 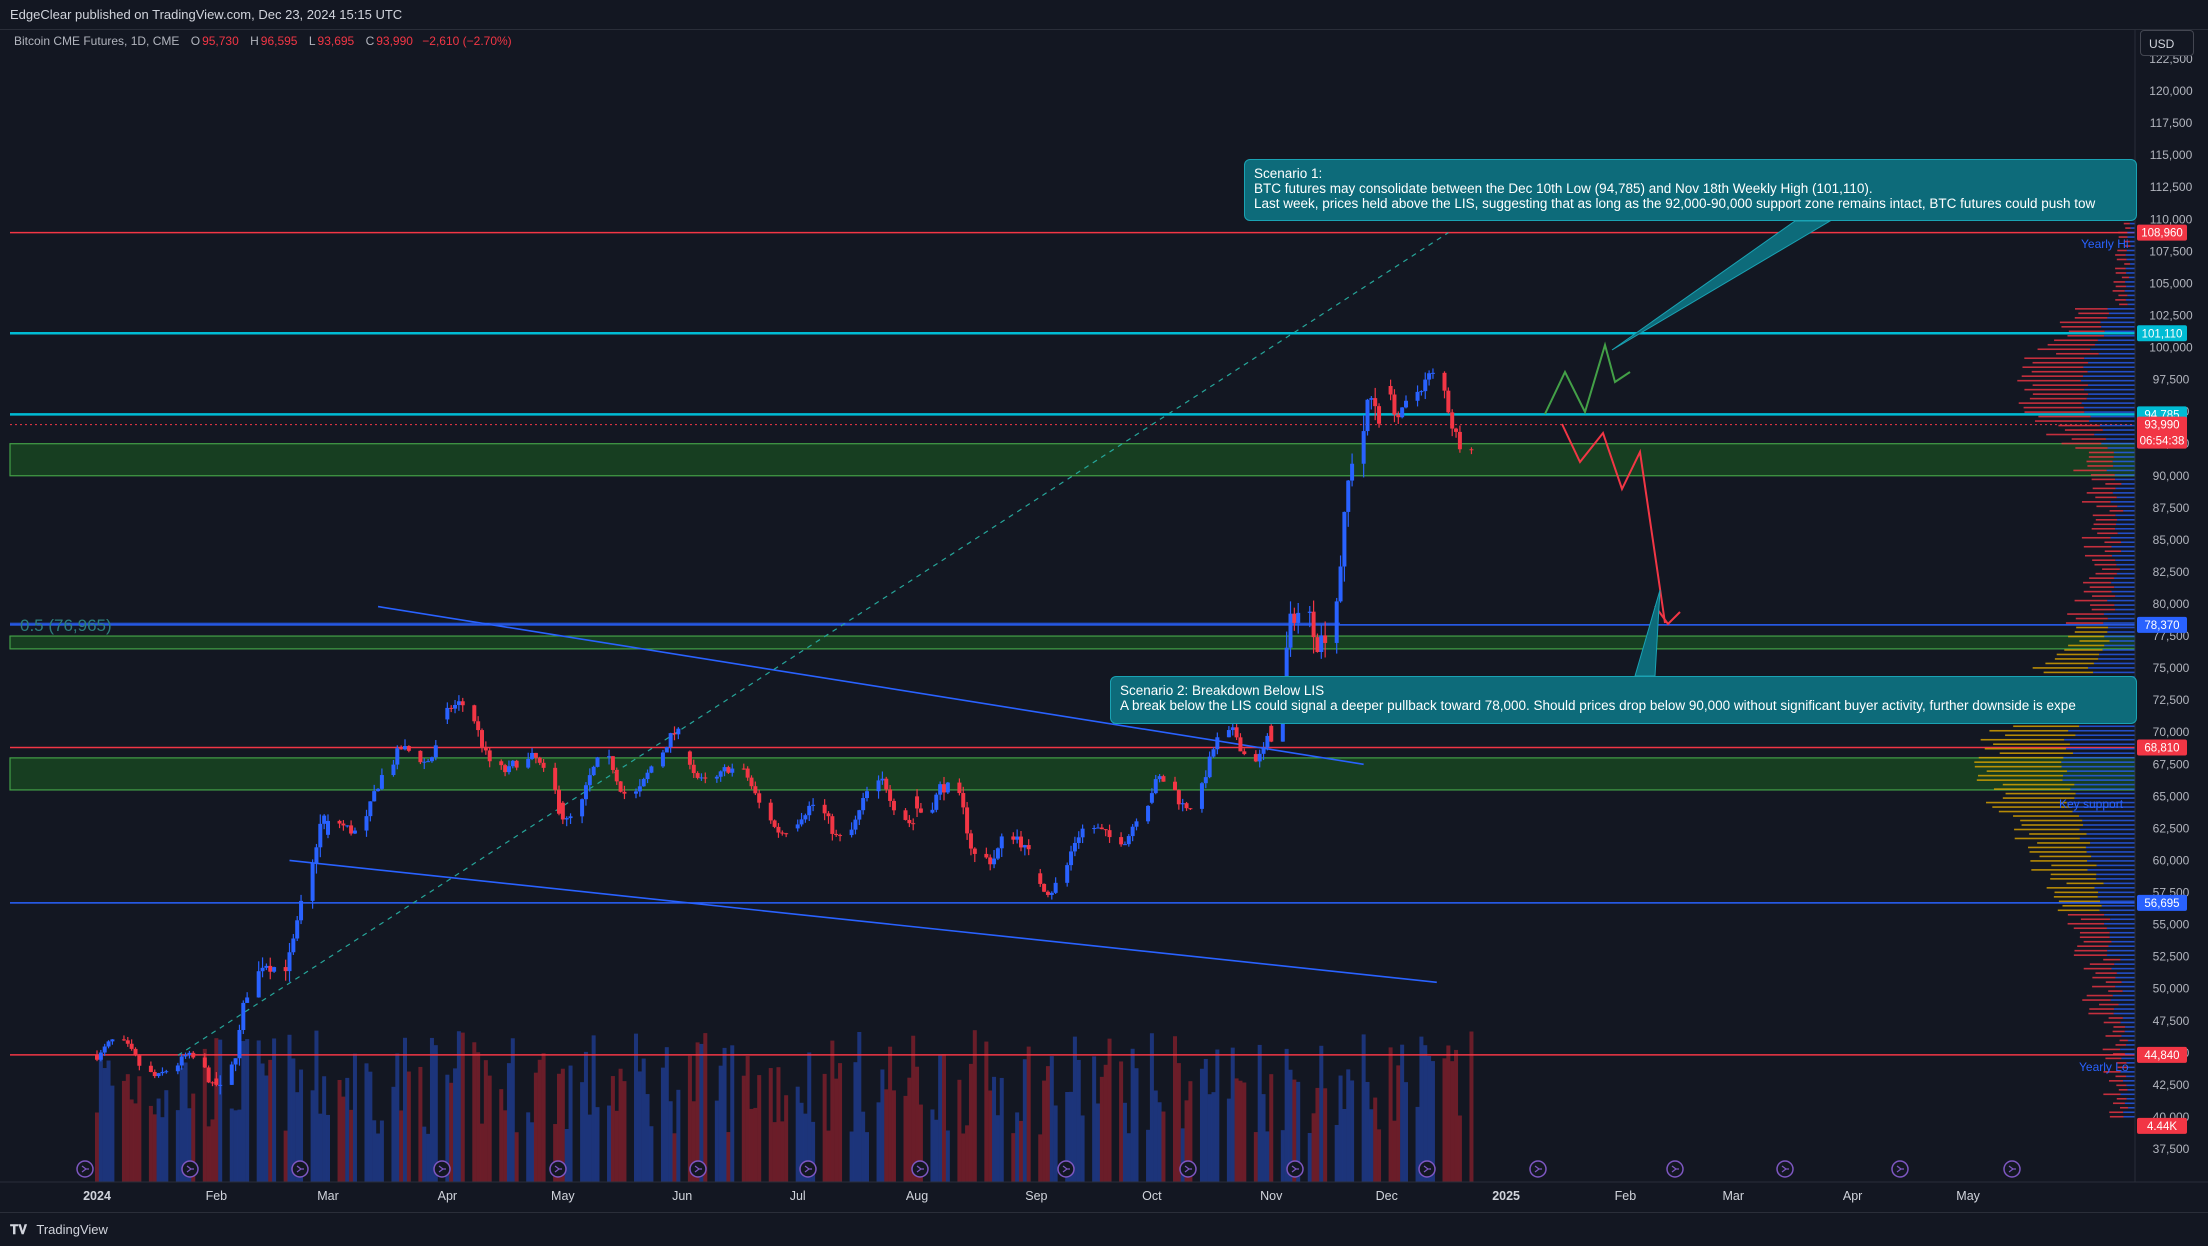 What do you see at coordinates (72, 1229) in the screenshot?
I see `footer-logo-text: TradingView` at bounding box center [72, 1229].